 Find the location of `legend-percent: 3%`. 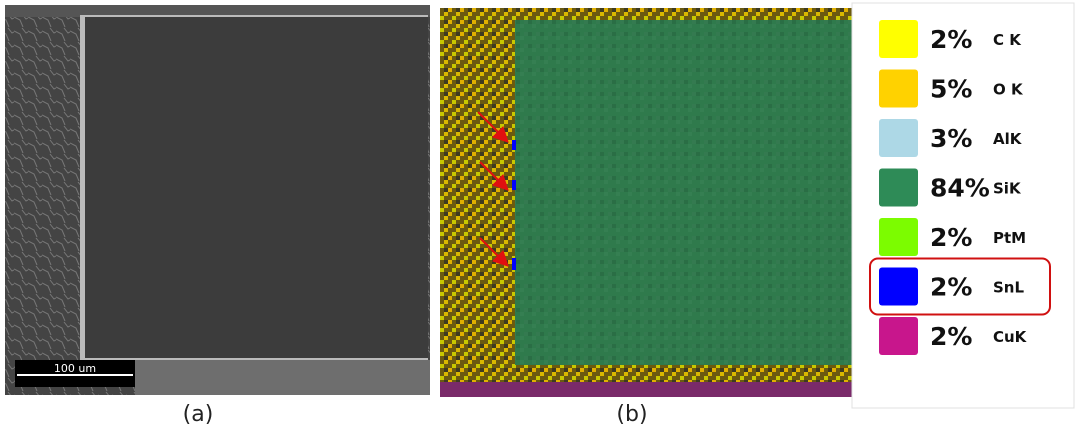

legend-percent: 3% is located at coordinates (951, 138).